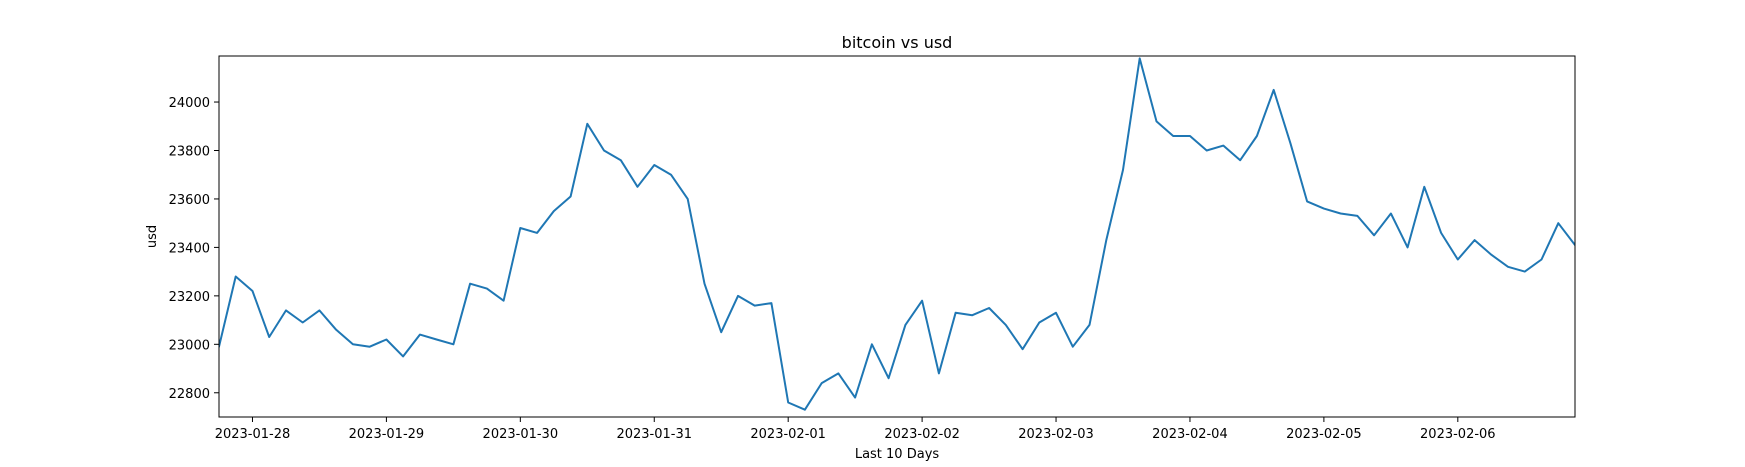 Image resolution: width=1745 pixels, height=467 pixels. I want to click on x-tick-label: 2023-02-06, so click(1458, 434).